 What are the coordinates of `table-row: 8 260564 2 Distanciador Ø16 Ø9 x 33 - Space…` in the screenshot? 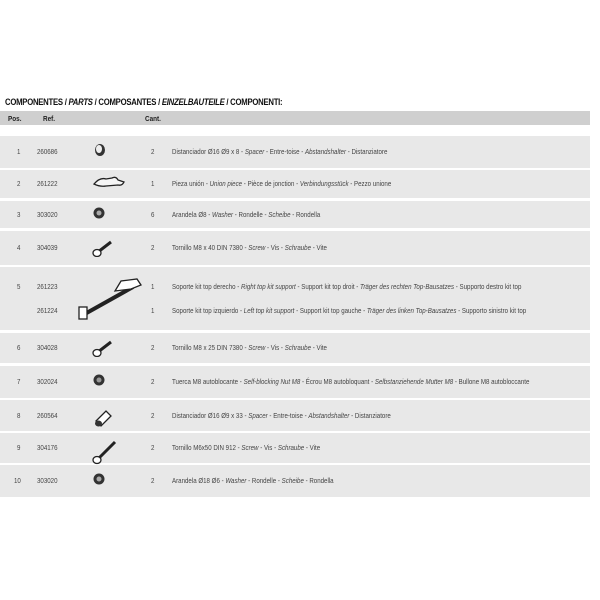 It's located at (295, 415).